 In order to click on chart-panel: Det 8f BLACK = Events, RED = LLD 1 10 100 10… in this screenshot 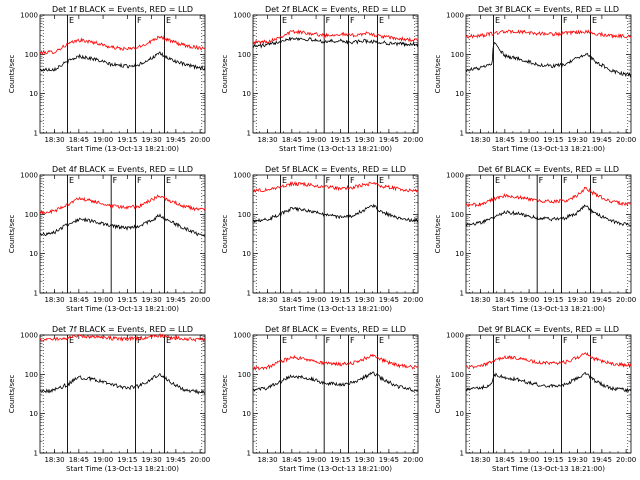, I will do `click(322, 399)`.